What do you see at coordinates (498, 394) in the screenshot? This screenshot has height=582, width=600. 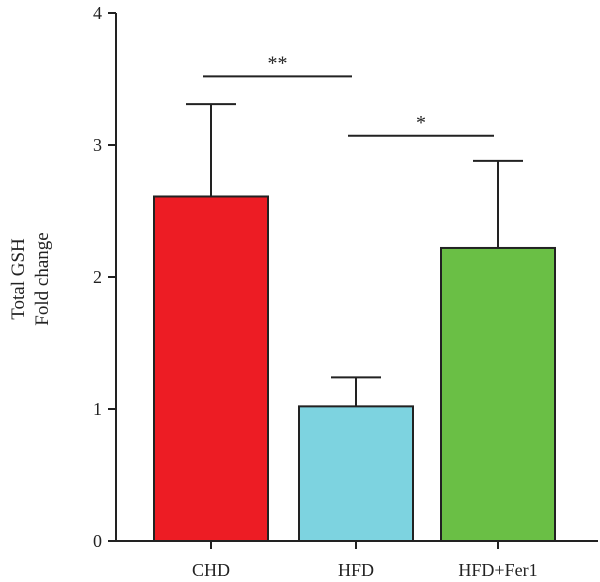 I see `bar-hfd-fer1` at bounding box center [498, 394].